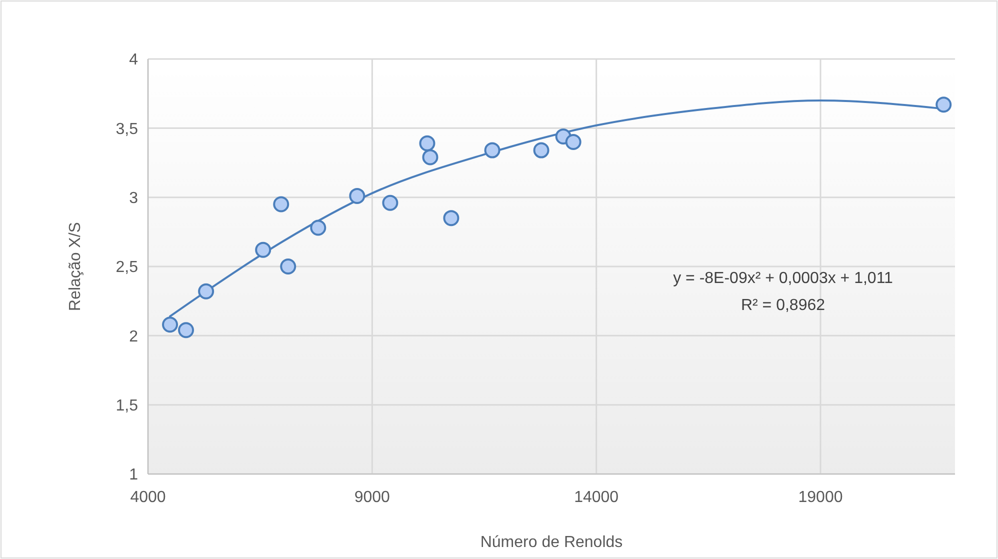 The width and height of the screenshot is (998, 559). What do you see at coordinates (133, 337) in the screenshot?
I see `y-tick-label: 2` at bounding box center [133, 337].